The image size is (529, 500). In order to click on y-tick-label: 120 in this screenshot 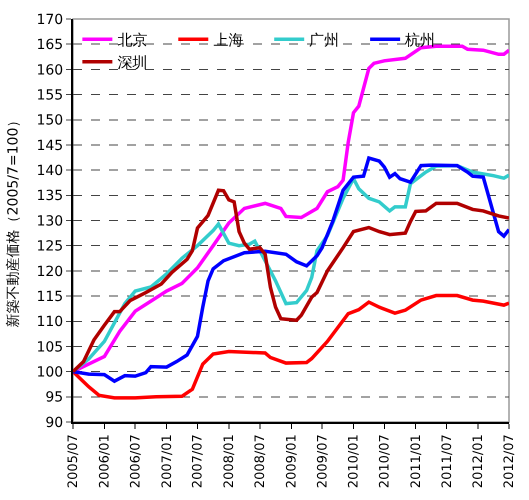, I will do `click(50, 272)`.